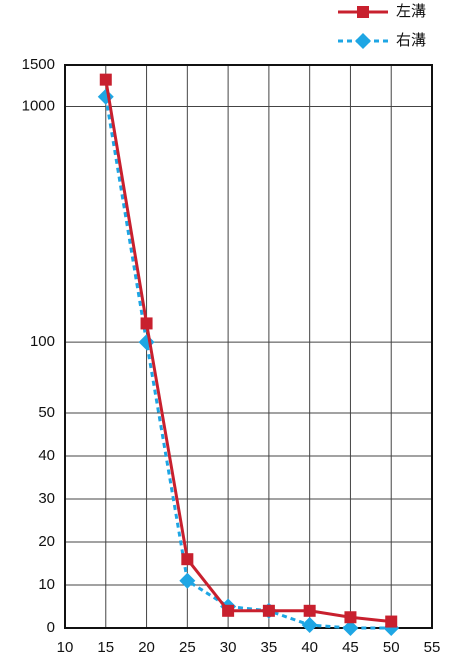 This screenshot has width=456, height=667. What do you see at coordinates (187, 647) in the screenshot?
I see `x-tick-label: 25` at bounding box center [187, 647].